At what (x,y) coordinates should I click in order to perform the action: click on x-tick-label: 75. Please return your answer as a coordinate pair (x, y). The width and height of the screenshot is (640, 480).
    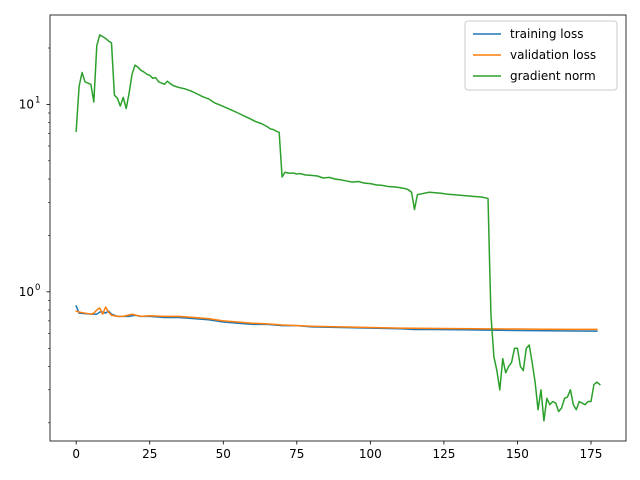
    Looking at the image, I should click on (296, 454).